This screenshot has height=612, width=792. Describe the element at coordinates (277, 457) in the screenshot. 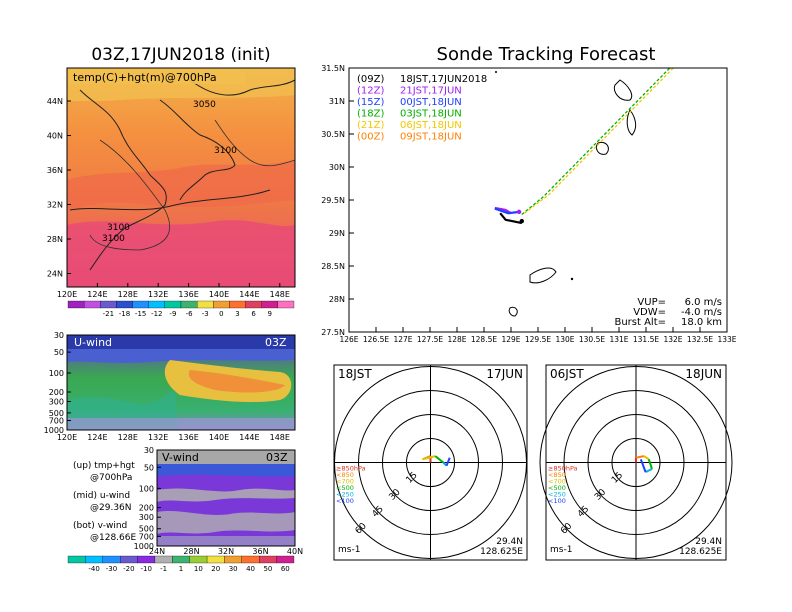

I see `vwind-time: 03Z` at that location.